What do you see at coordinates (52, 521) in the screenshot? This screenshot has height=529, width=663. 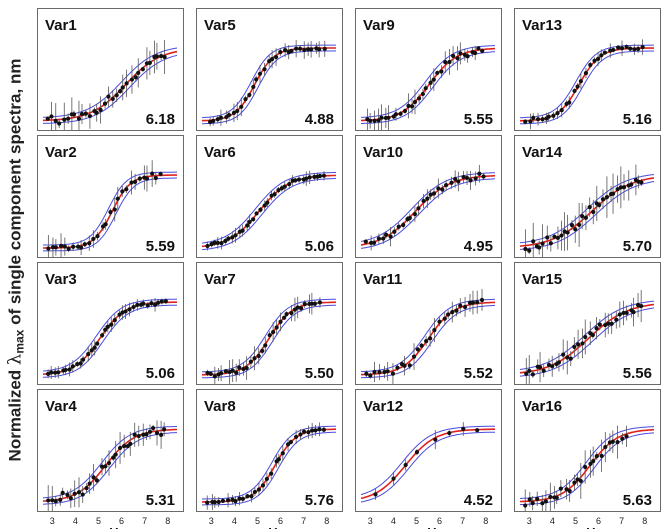 I see `x-tick-label: 3` at bounding box center [52, 521].